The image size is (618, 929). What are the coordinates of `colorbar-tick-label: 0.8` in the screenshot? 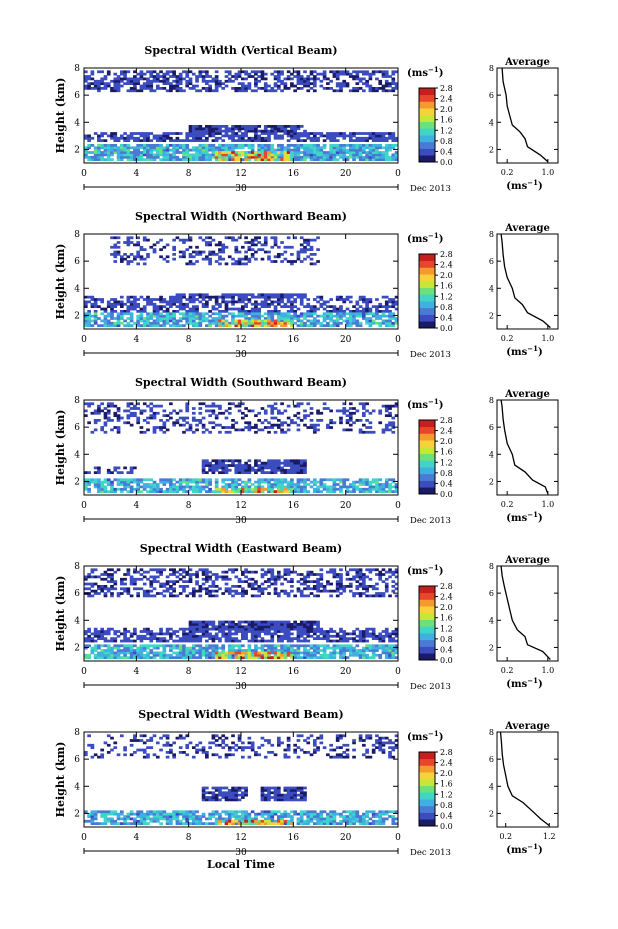 It's located at (446, 307).